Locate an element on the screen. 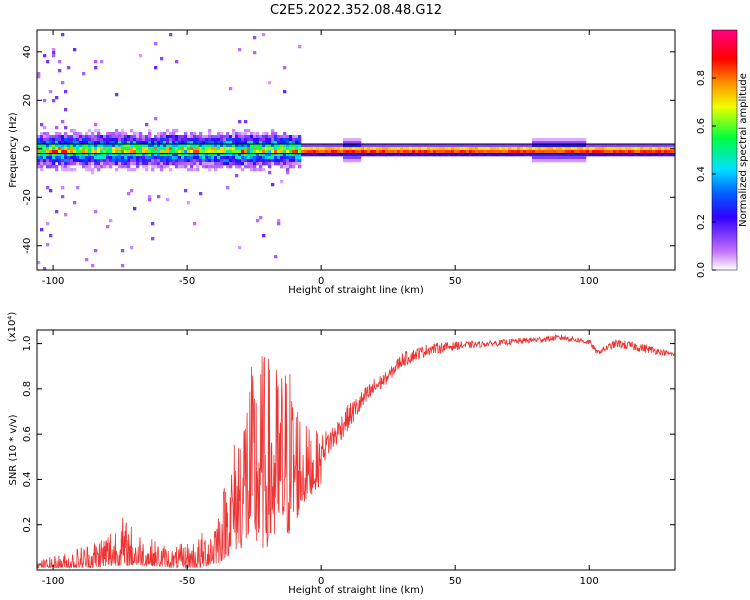 Image resolution: width=750 pixels, height=600 pixels. snr-y-label: SNR (10 * v/v) is located at coordinates (13, 449).